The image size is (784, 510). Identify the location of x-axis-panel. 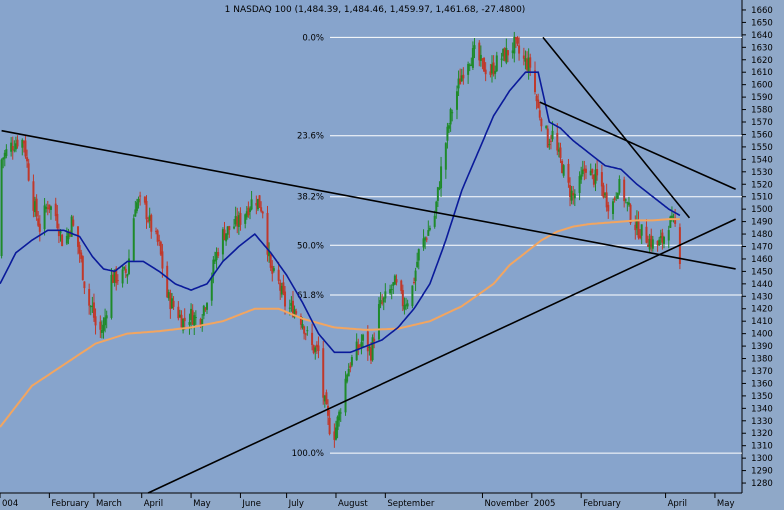
(371, 501).